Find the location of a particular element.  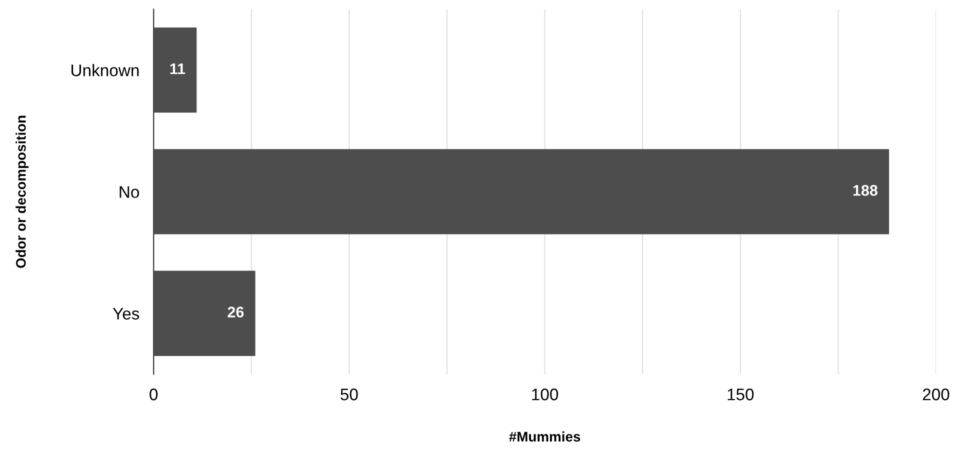

data-label: 26 is located at coordinates (236, 312).